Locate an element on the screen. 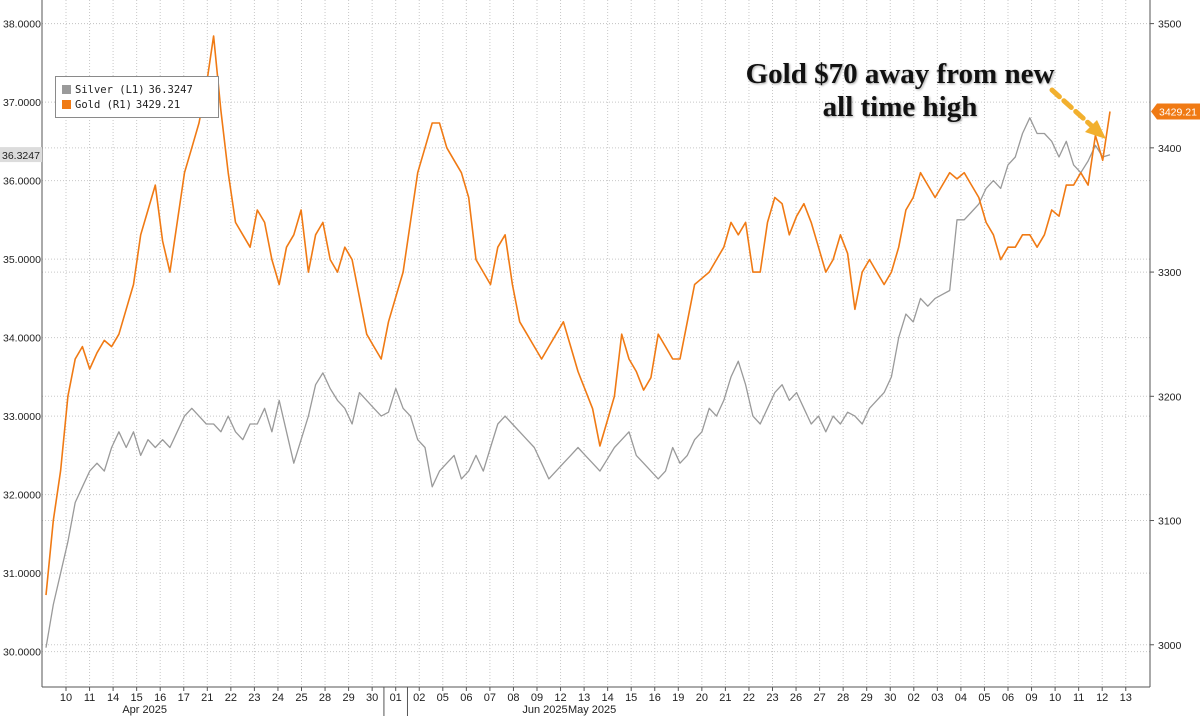  x-tick-label: 27 is located at coordinates (819, 698).